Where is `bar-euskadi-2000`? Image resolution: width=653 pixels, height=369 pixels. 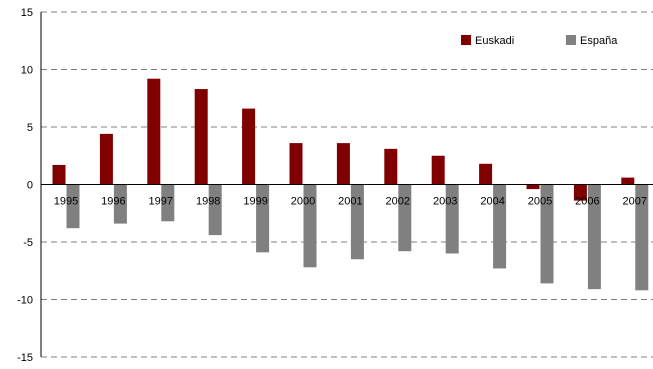 bar-euskadi-2000 is located at coordinates (296, 164).